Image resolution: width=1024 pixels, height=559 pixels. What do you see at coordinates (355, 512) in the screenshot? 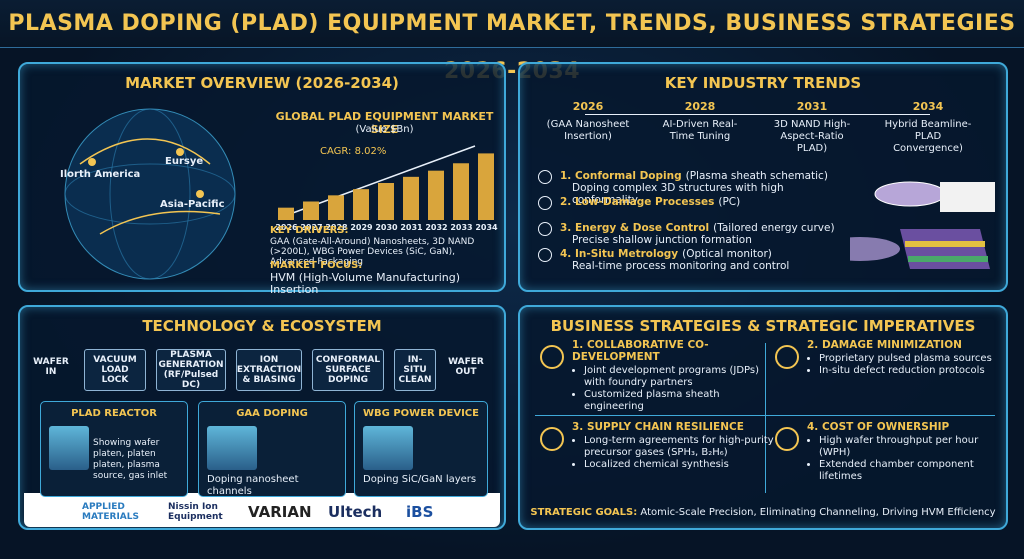
I see `partner-logo: Ultech` at bounding box center [355, 512].